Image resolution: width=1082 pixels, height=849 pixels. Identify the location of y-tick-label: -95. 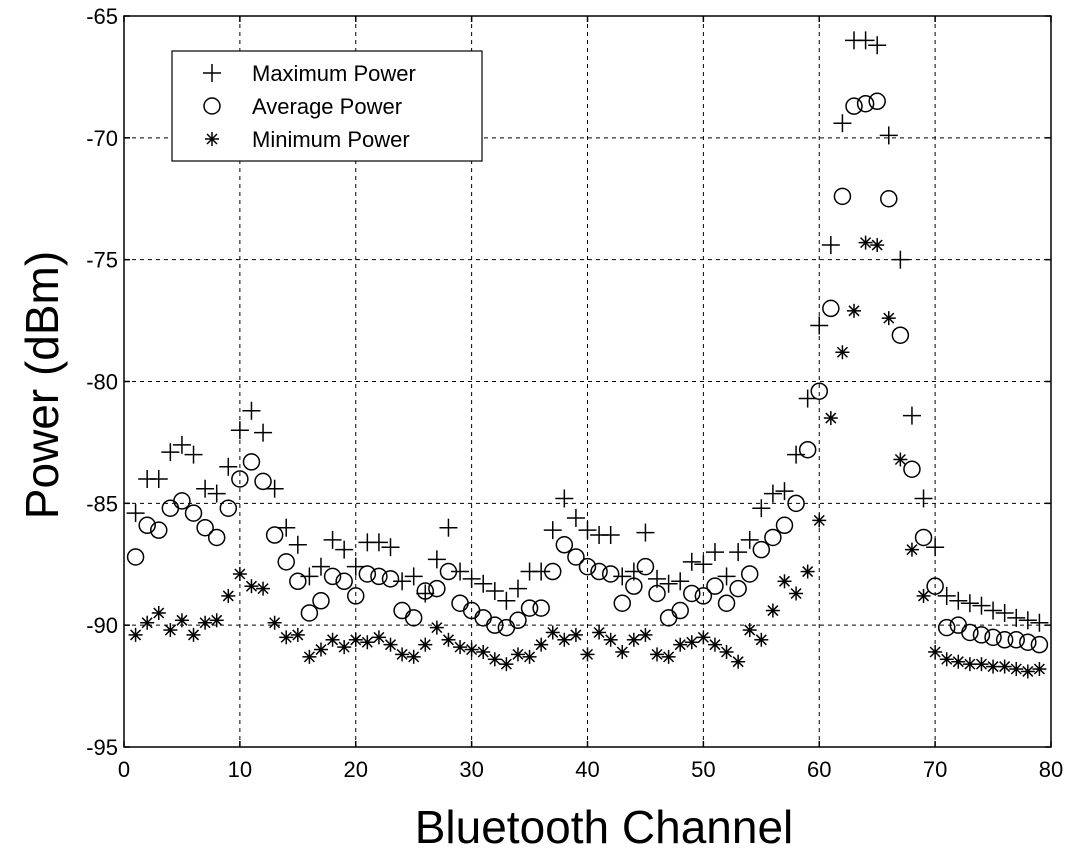
(102, 747).